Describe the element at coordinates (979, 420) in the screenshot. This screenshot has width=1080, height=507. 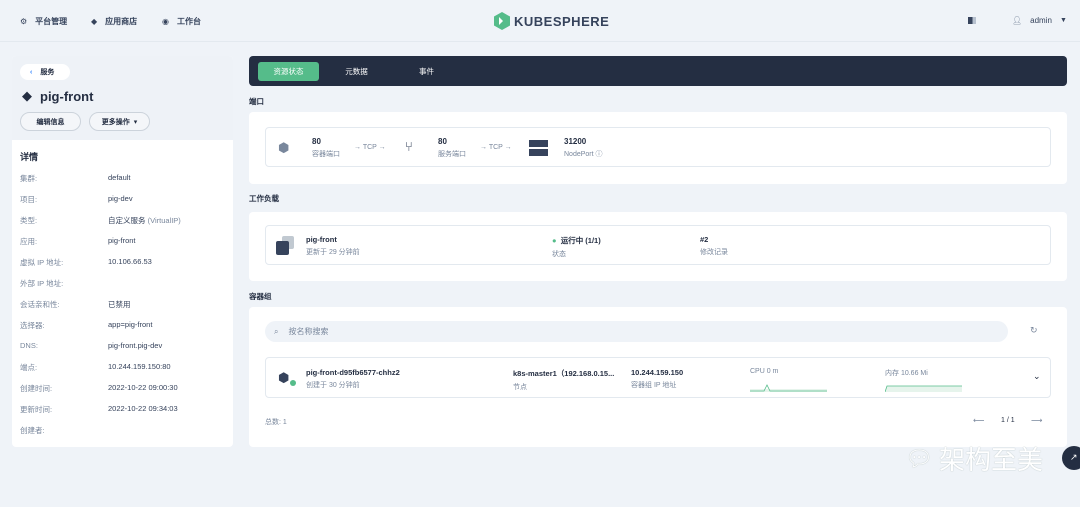
I see `prev-page-icon: ⟵` at that location.